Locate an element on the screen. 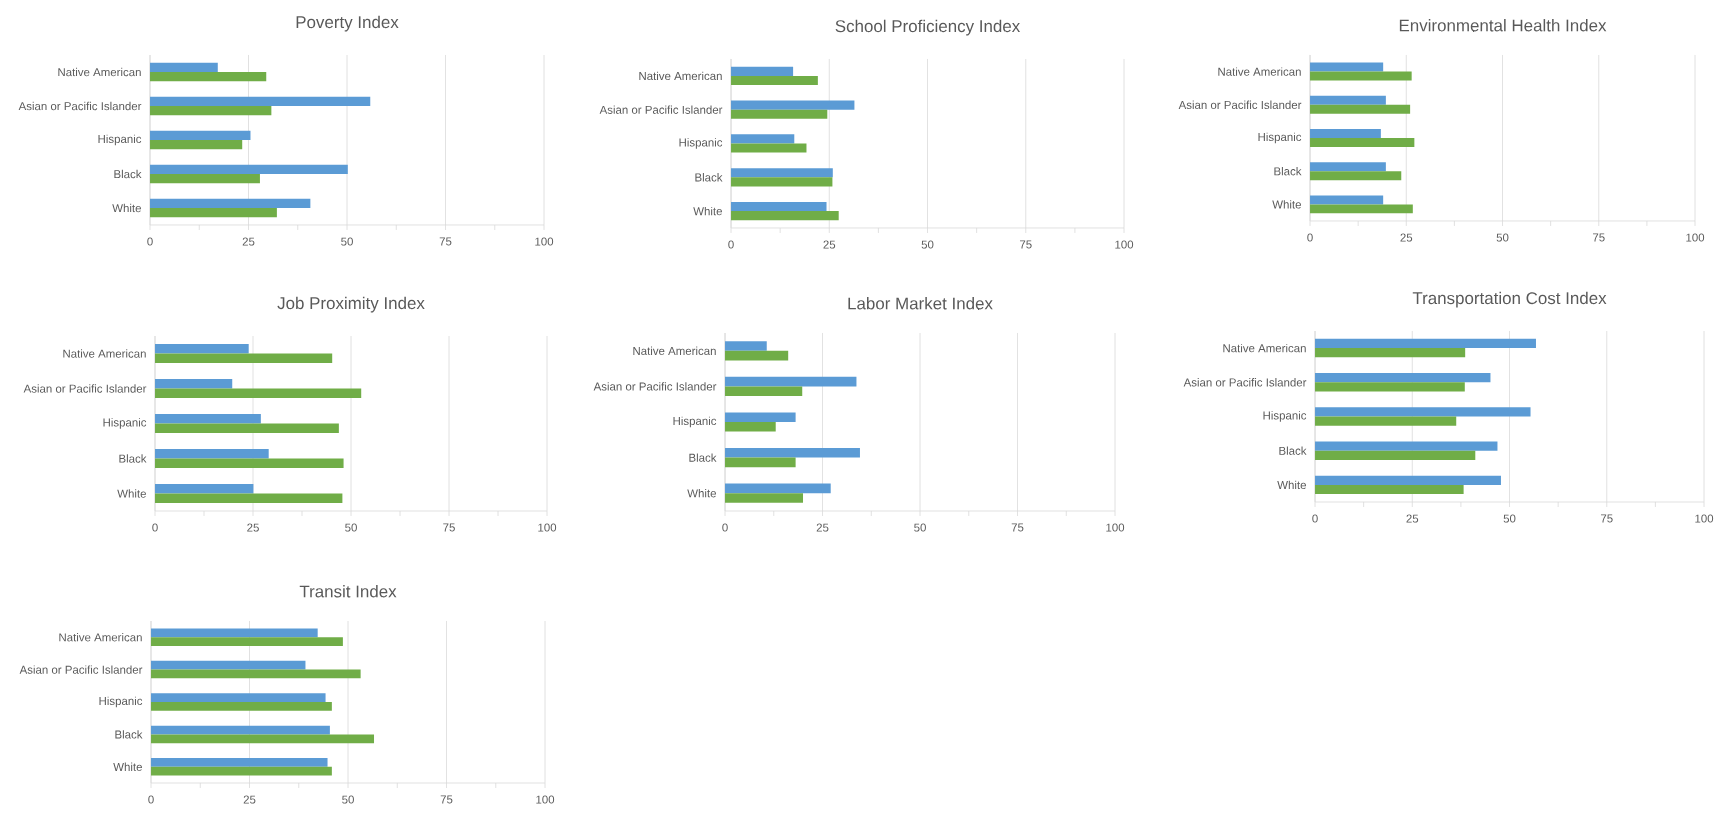  chart-title: Job Proximity Index is located at coordinates (351, 304).